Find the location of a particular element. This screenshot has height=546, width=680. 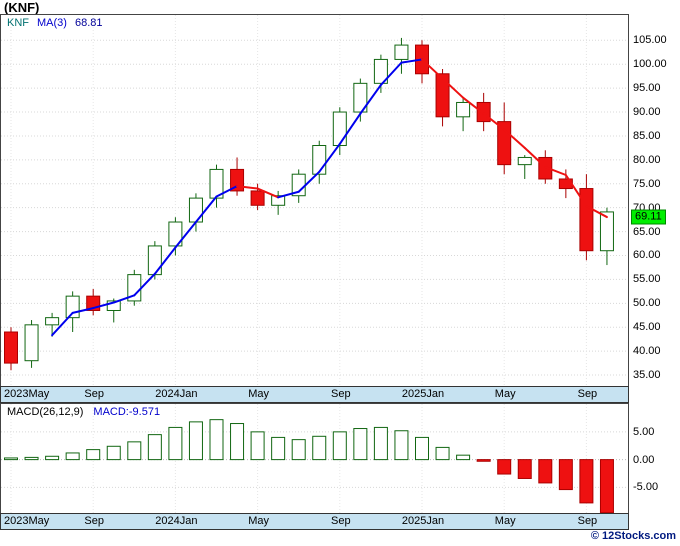

price-axis-label: 40.00 is located at coordinates (647, 351).